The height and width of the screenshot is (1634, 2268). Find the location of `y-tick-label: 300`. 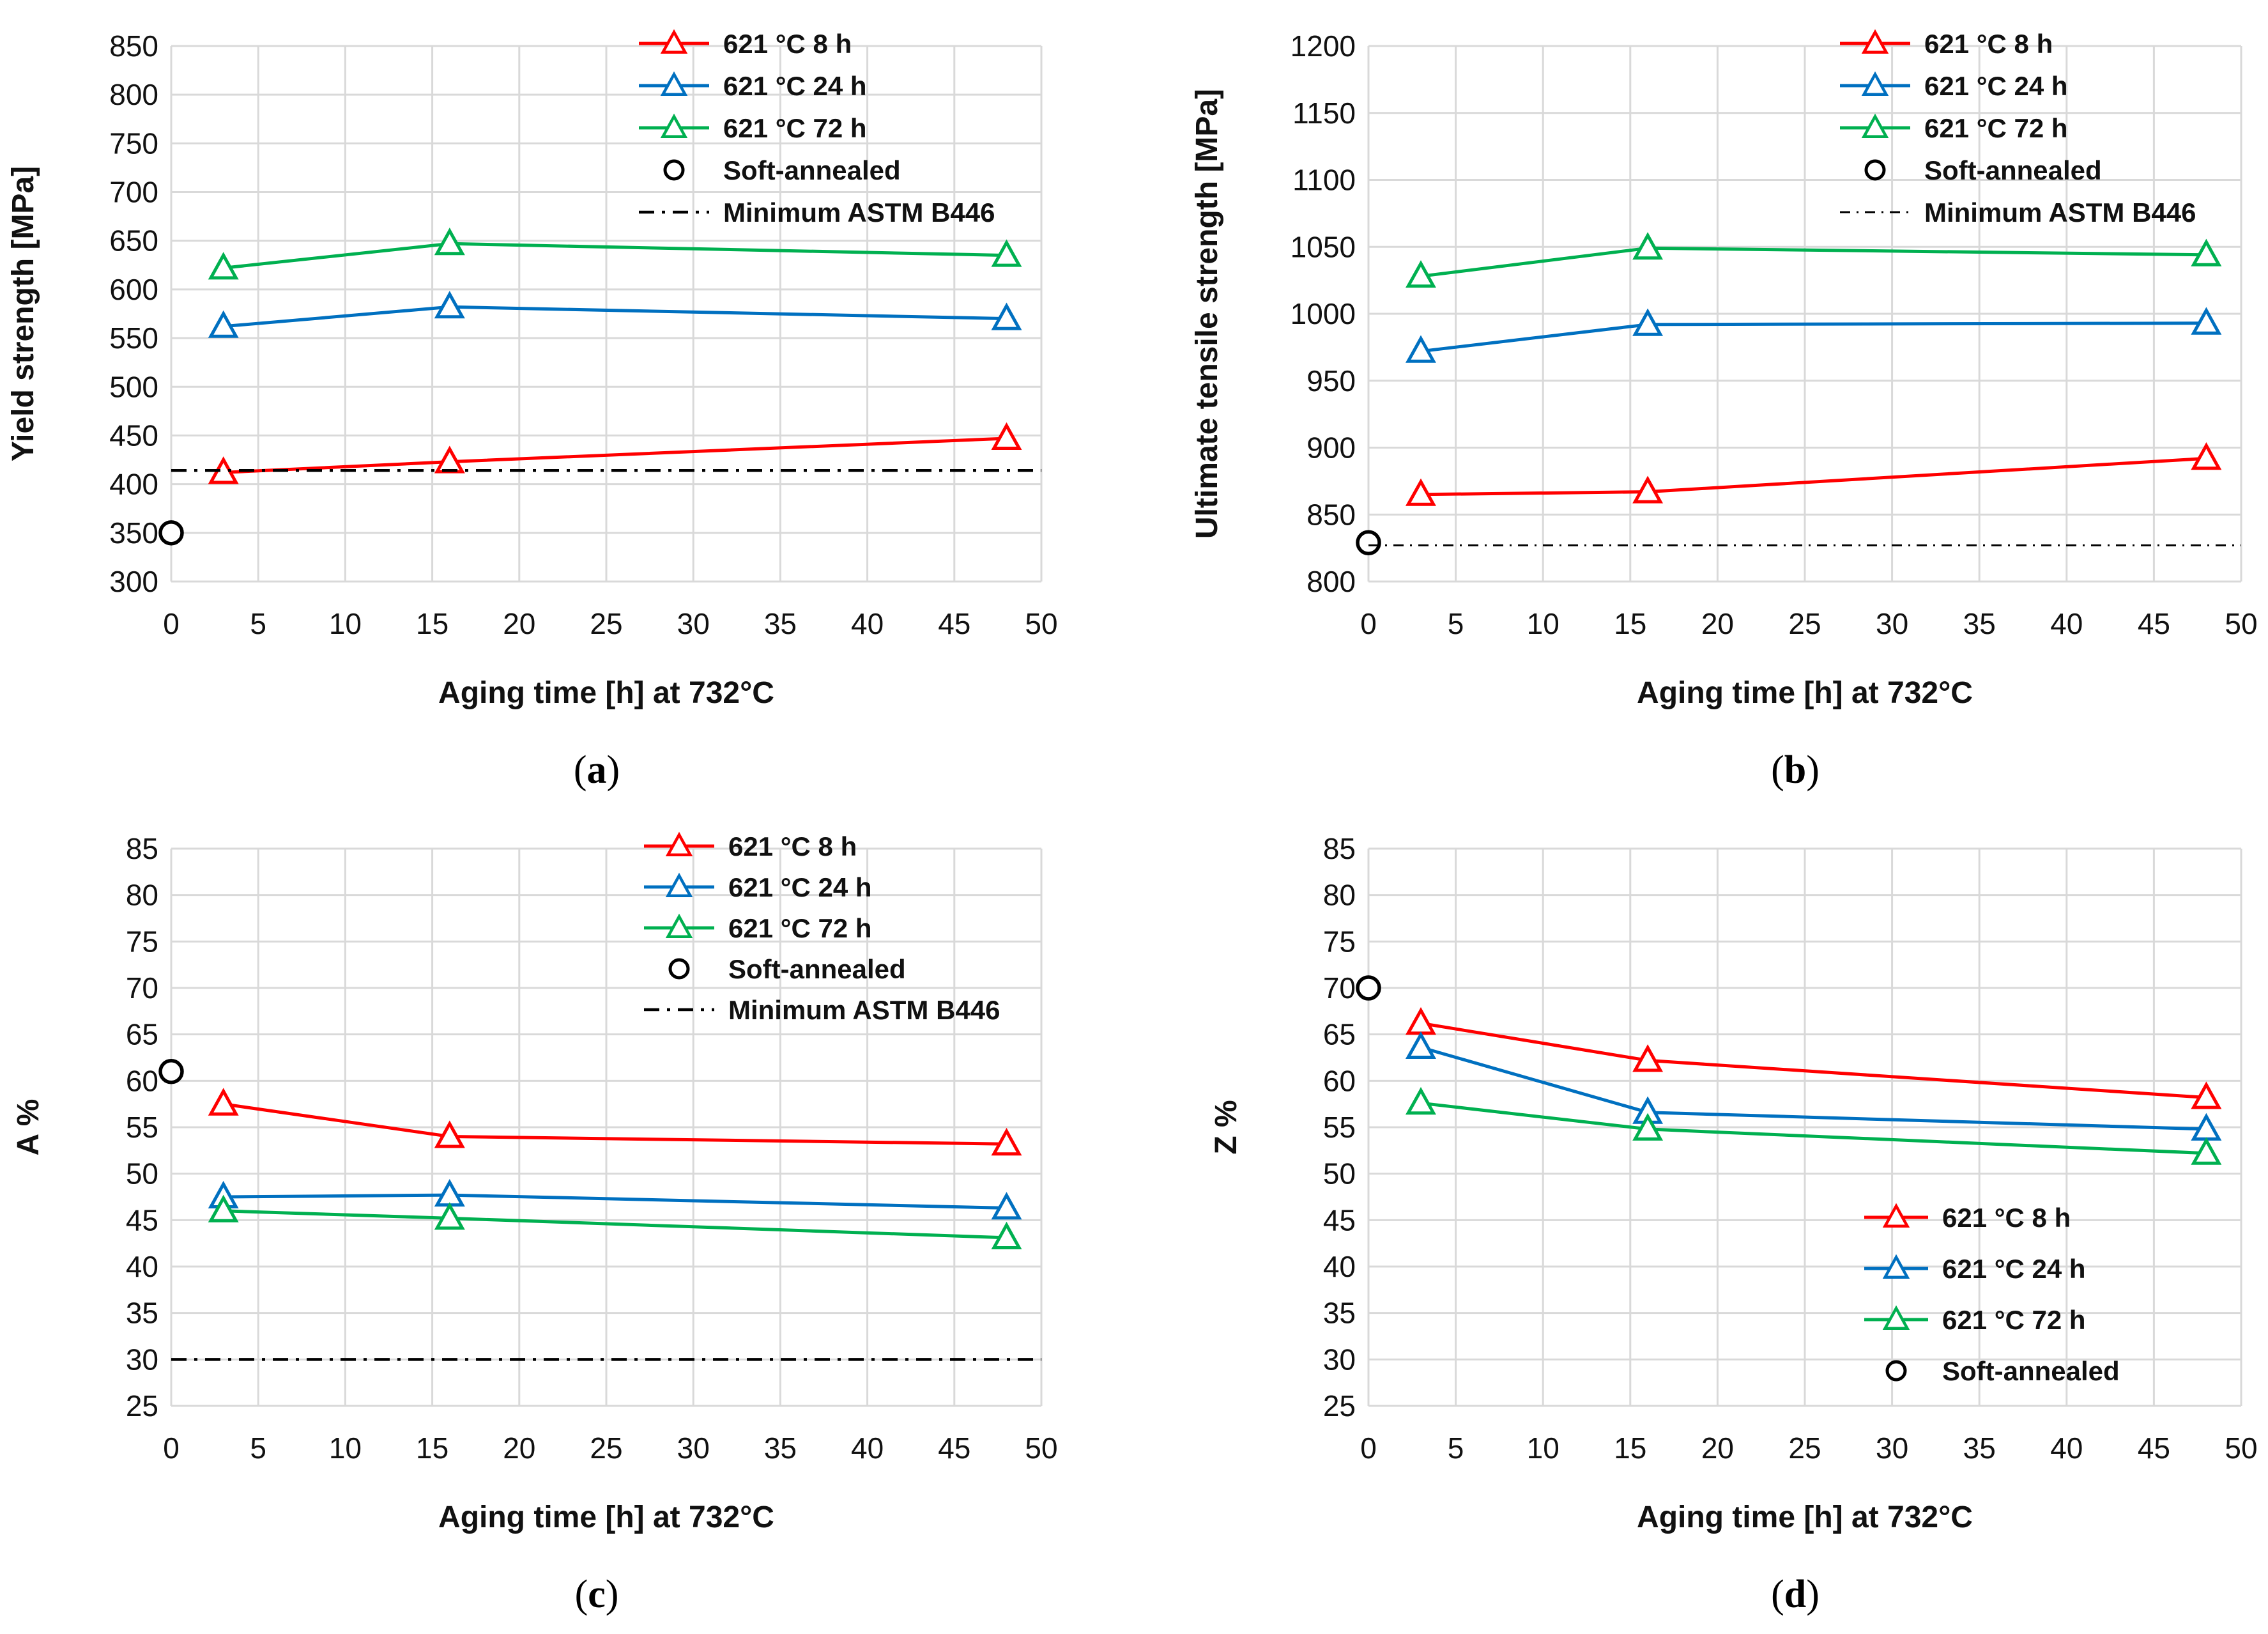

y-tick-label: 300 is located at coordinates (133, 581).